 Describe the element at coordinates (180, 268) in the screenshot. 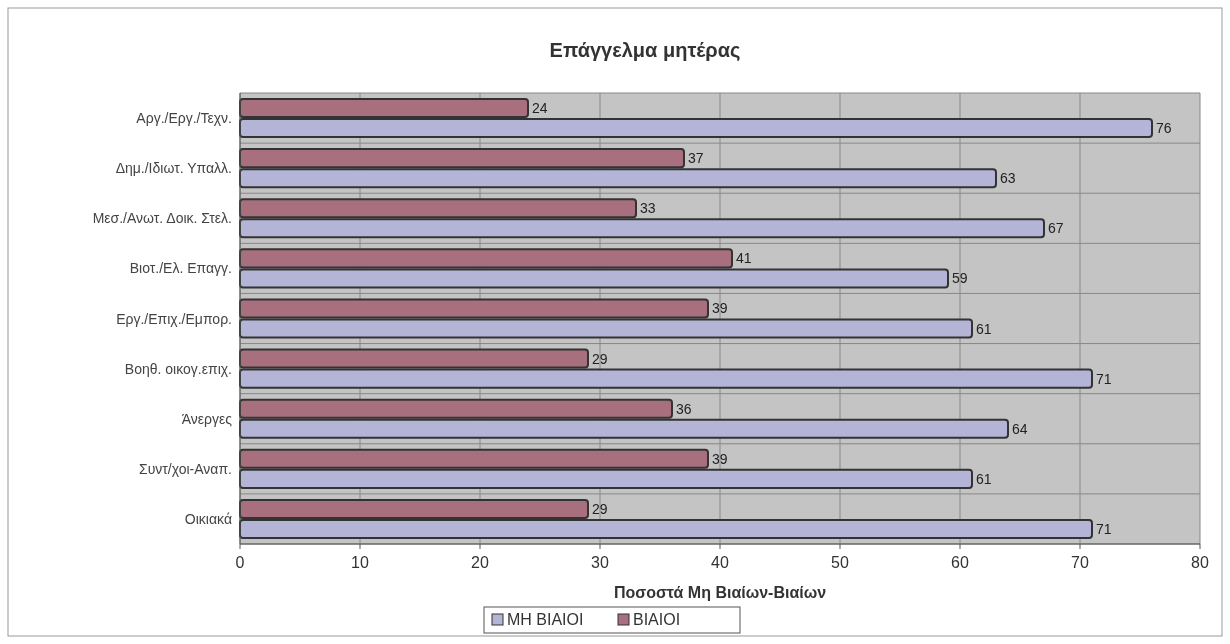

I see `y-tick-label: Βιοτ./Ελ. Επαγγ.` at that location.